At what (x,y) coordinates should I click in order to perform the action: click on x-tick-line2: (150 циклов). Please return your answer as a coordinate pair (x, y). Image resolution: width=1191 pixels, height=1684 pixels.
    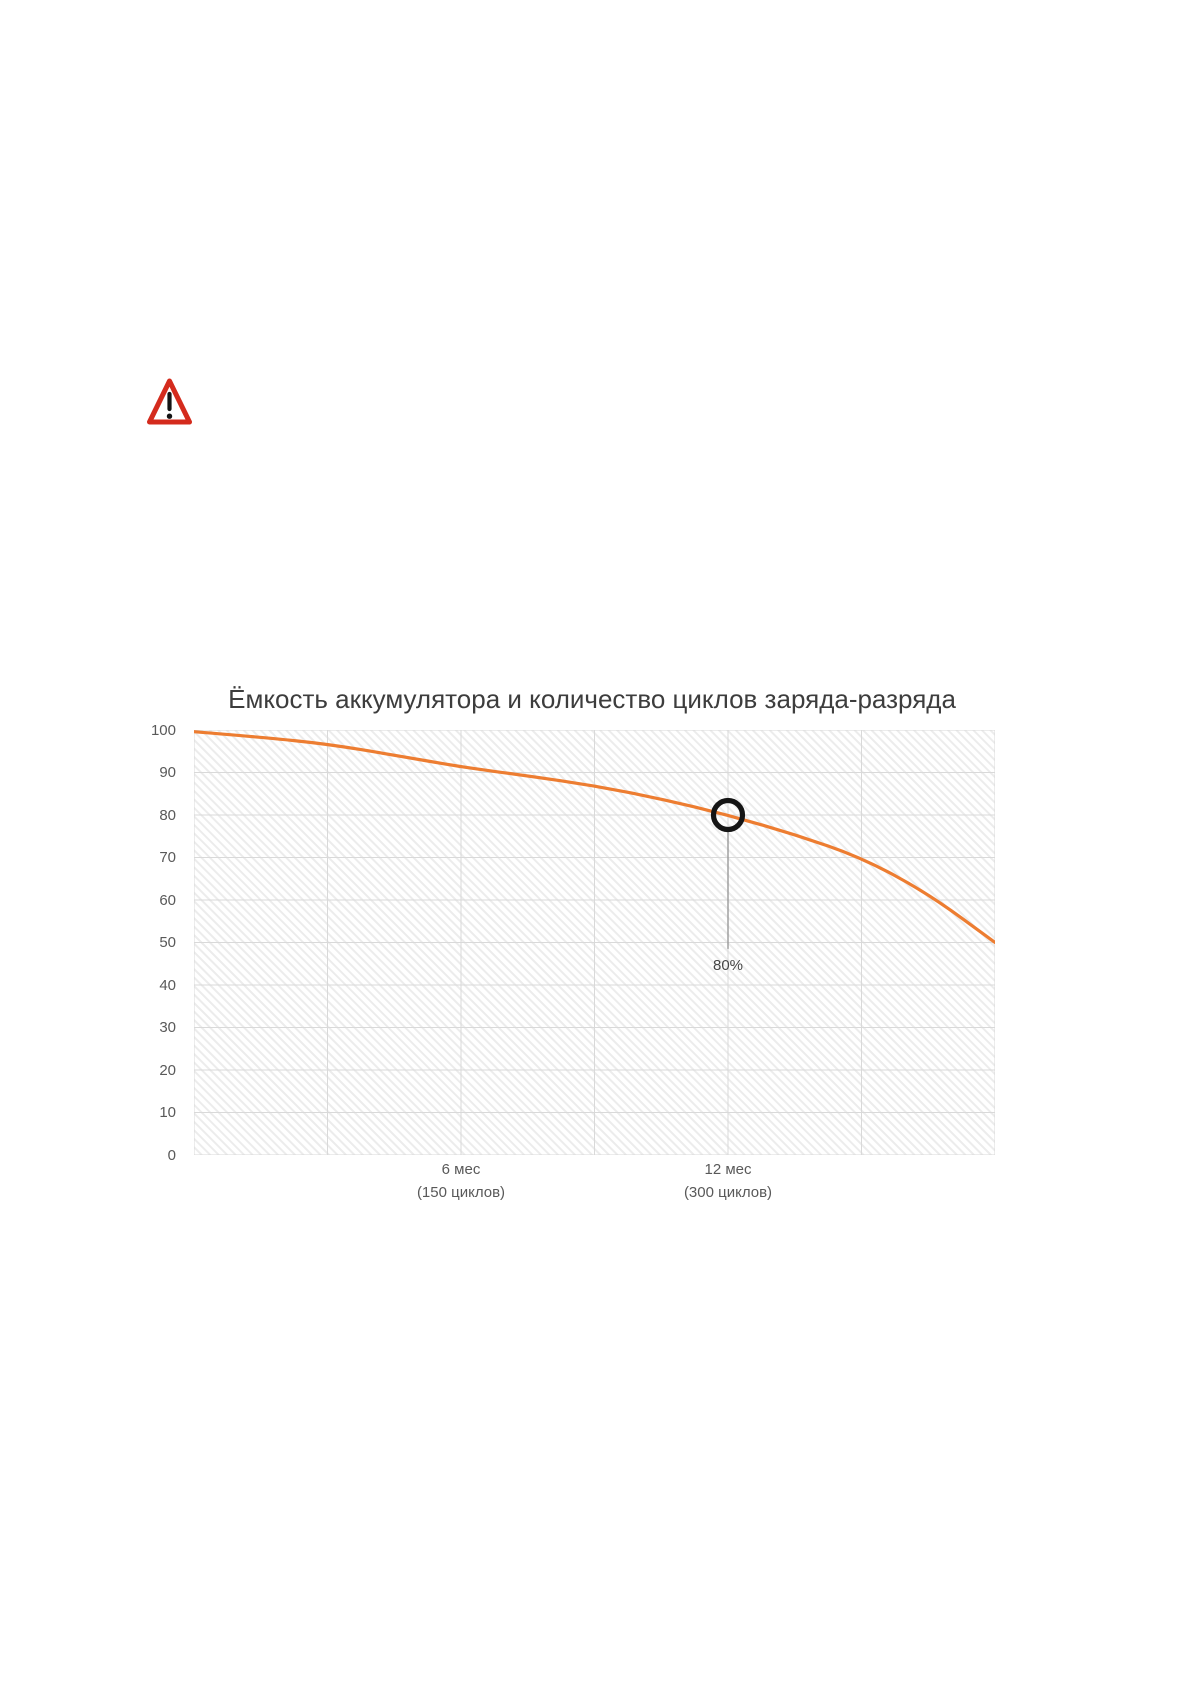
    Looking at the image, I should click on (461, 1192).